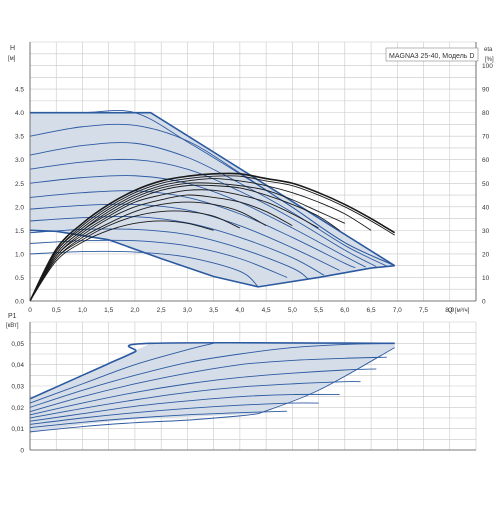 Image resolution: width=500 pixels, height=505 pixels. Describe the element at coordinates (486, 90) in the screenshot. I see `eta-tick-label: 90` at that location.